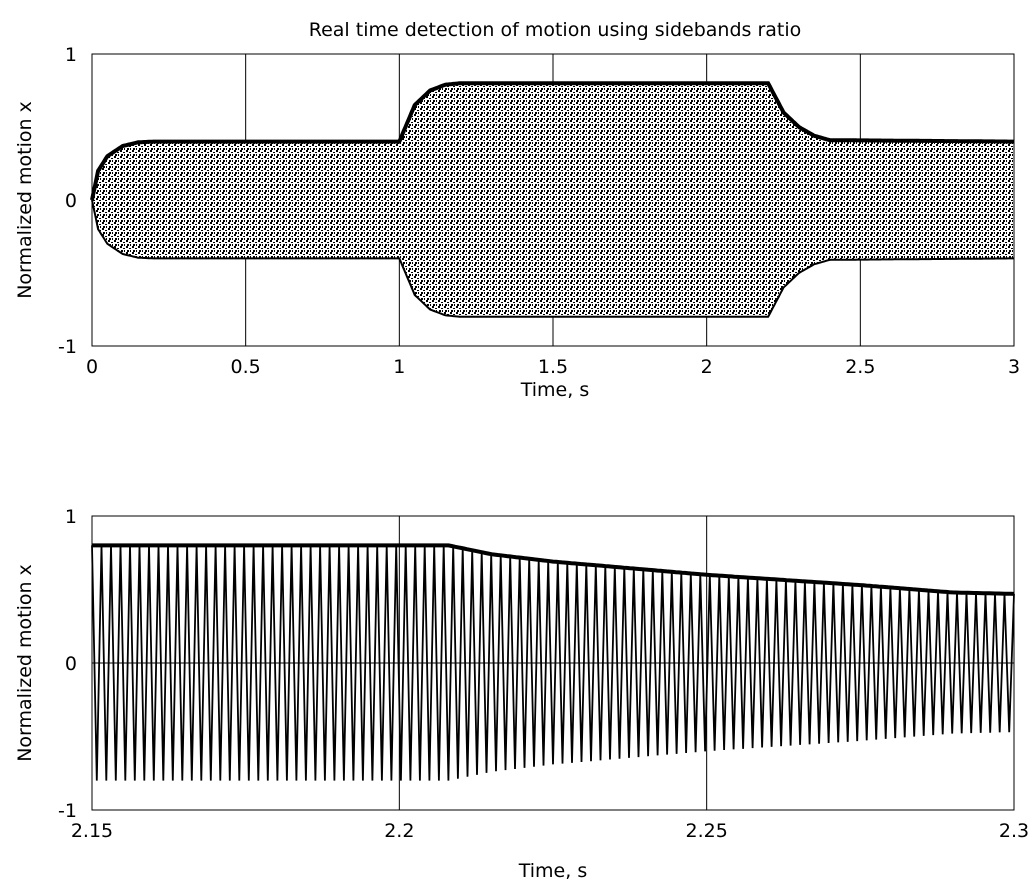 The height and width of the screenshot is (893, 1036). I want to click on bottom-x-axis-label: Time, s, so click(552, 871).